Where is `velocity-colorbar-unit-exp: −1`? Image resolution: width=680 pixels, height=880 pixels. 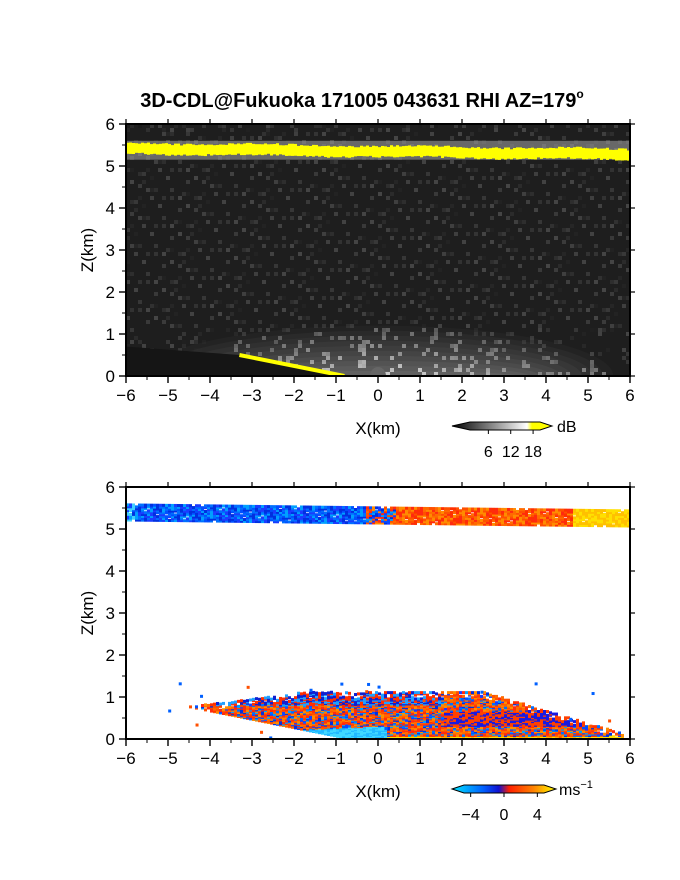
velocity-colorbar-unit-exp: −1 is located at coordinates (586, 785).